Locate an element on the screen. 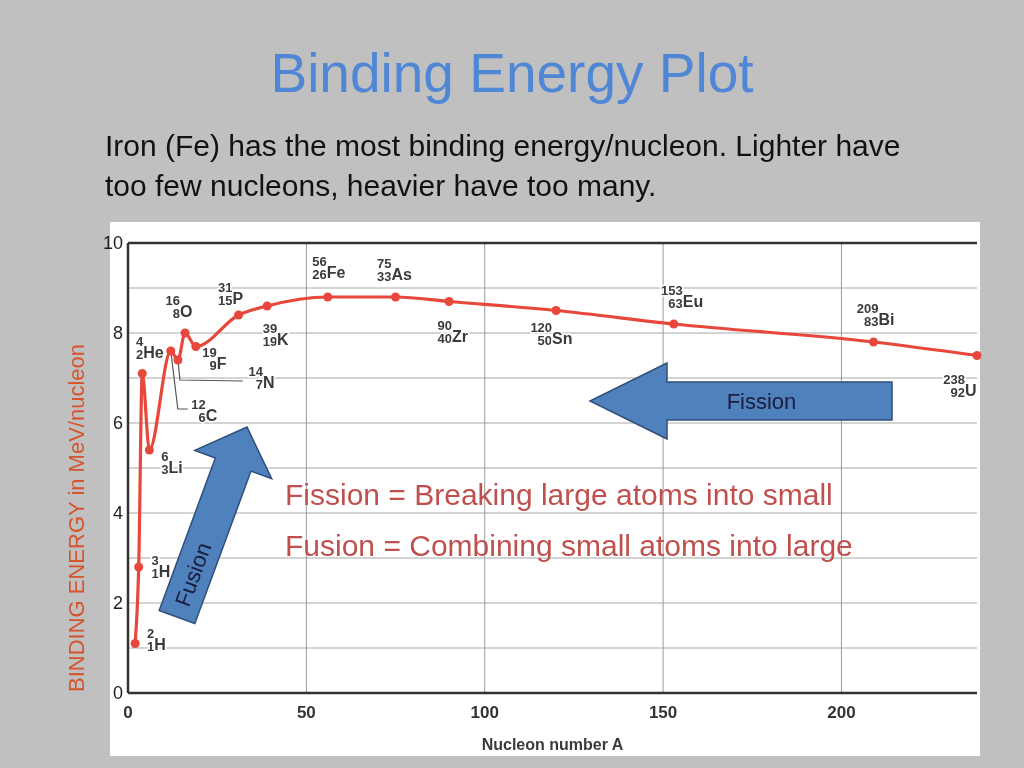 The height and width of the screenshot is (768, 1024). annotation: Fusion is located at coordinates (193, 574).